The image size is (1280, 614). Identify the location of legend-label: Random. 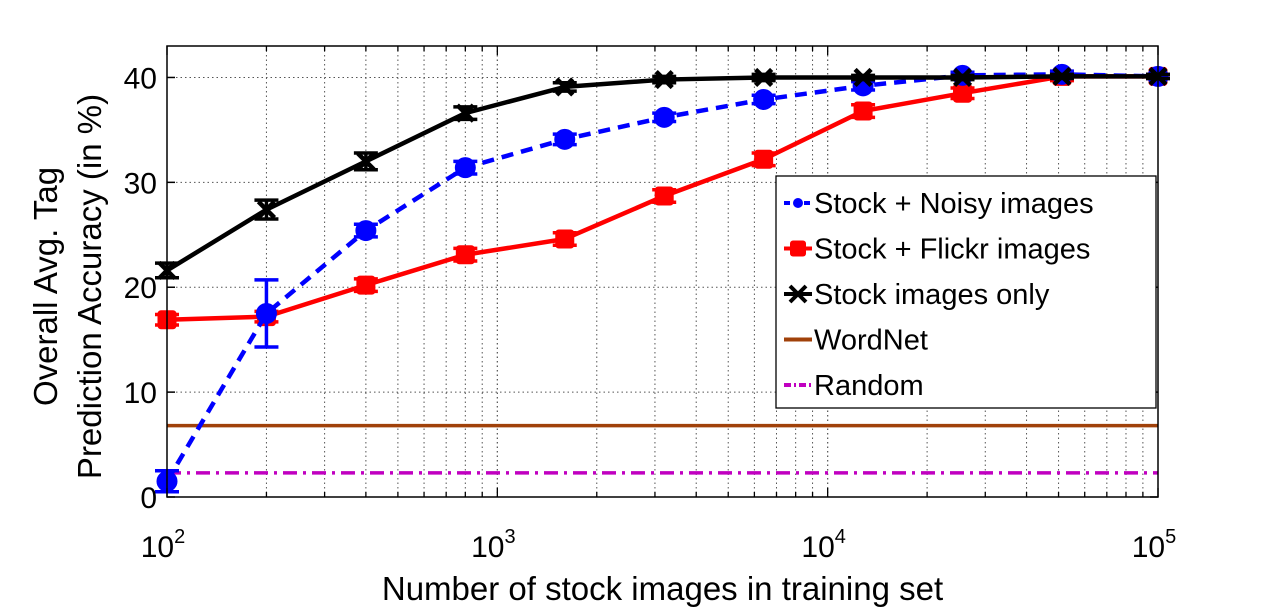
(869, 386).